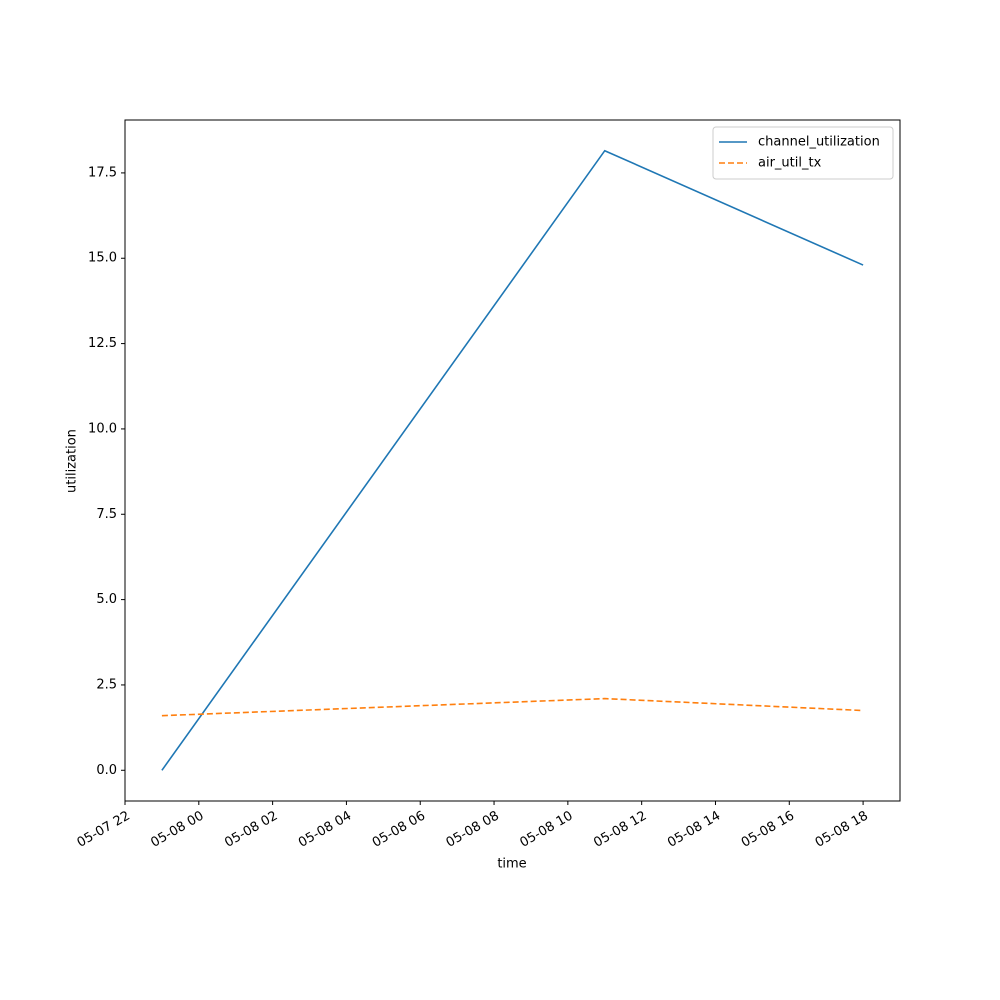 The width and height of the screenshot is (1000, 1000). What do you see at coordinates (102, 428) in the screenshot?
I see `y-tick-label: 10.0` at bounding box center [102, 428].